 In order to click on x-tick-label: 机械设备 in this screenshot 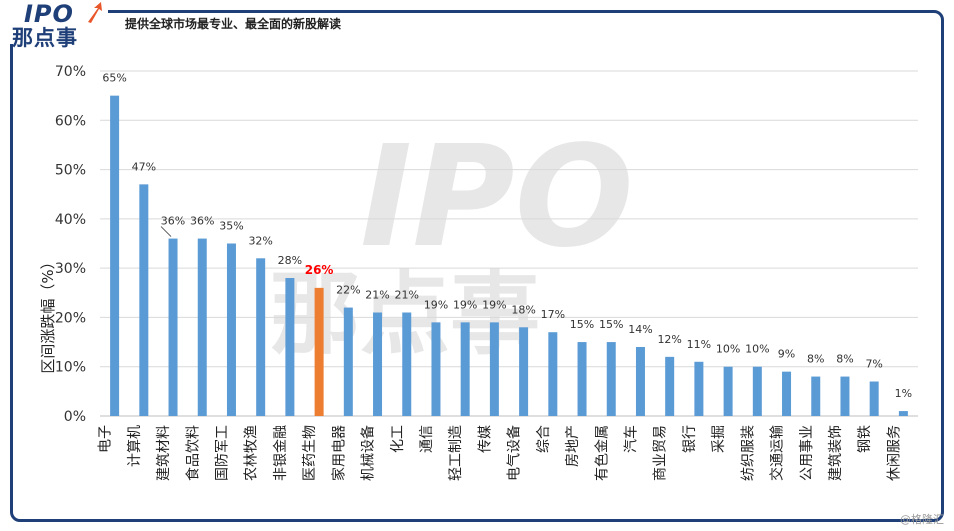, I will do `click(368, 453)`.